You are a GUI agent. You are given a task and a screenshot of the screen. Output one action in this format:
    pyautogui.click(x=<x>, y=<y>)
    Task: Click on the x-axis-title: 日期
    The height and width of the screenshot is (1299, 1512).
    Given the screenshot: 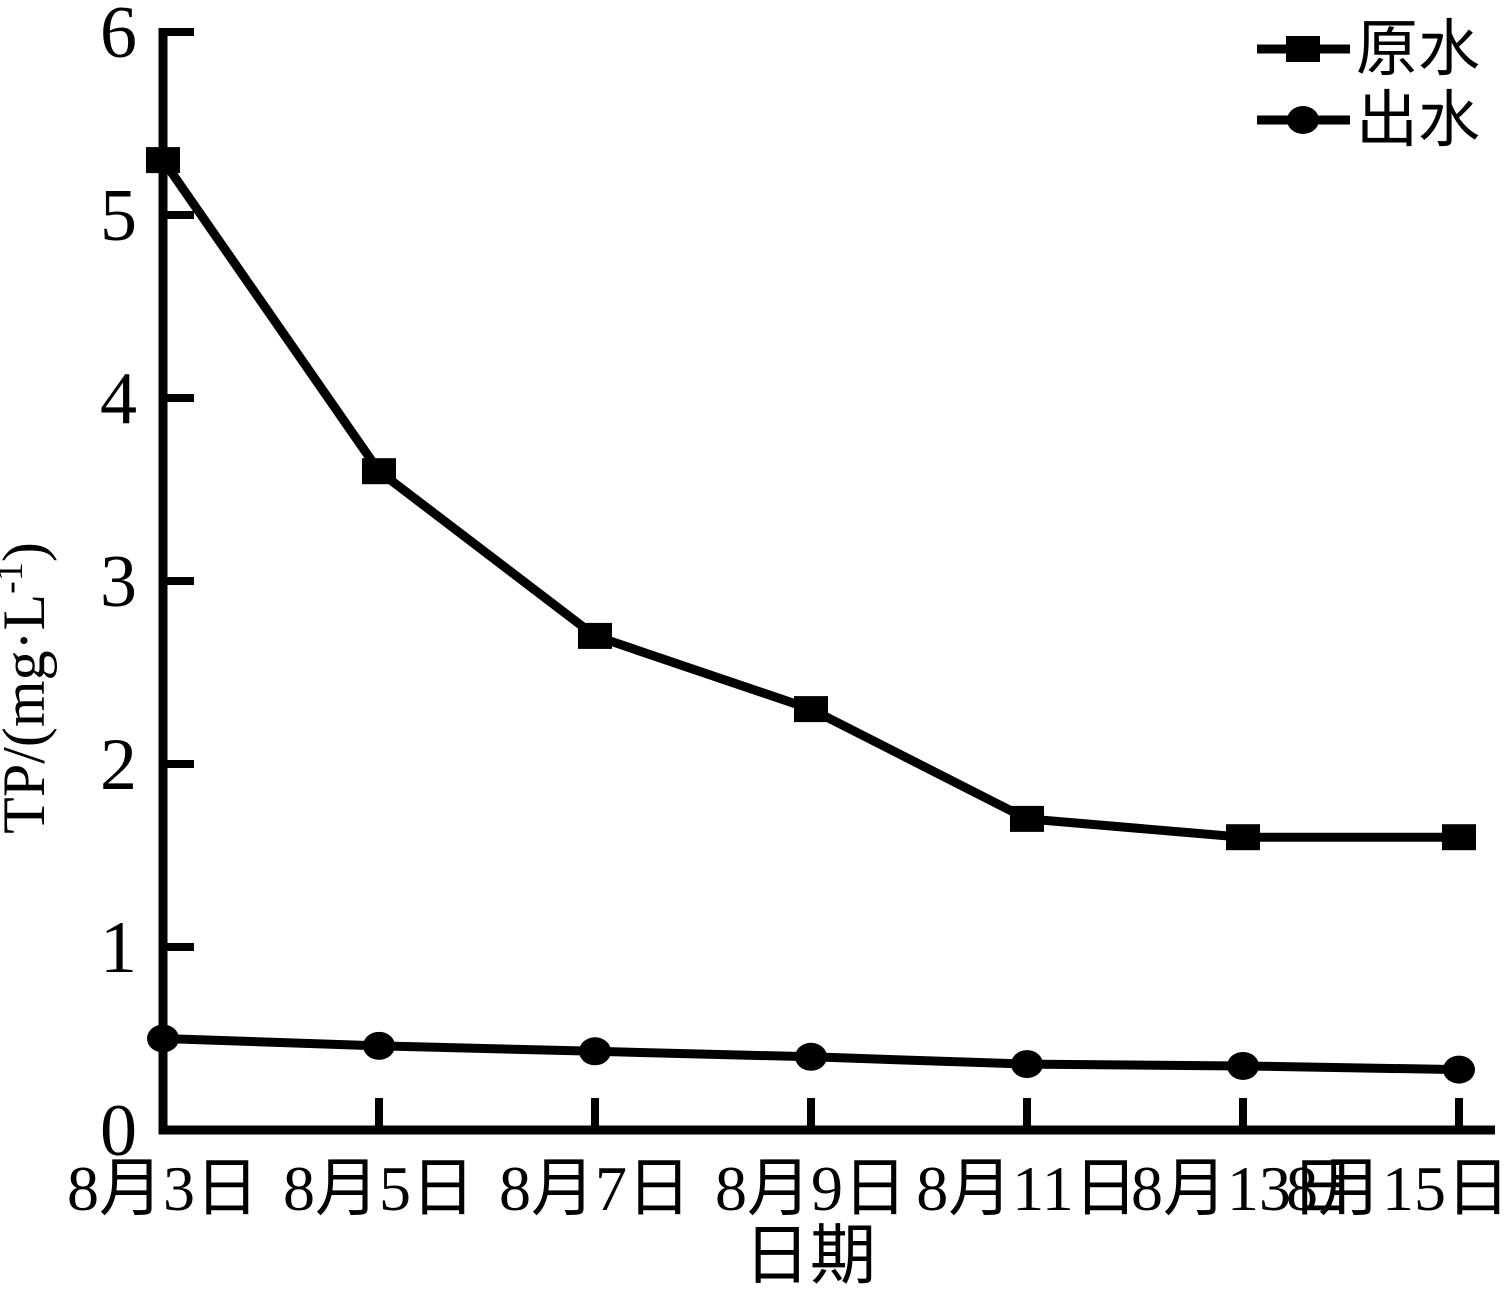 What is the action you would take?
    pyautogui.click(x=810, y=1256)
    